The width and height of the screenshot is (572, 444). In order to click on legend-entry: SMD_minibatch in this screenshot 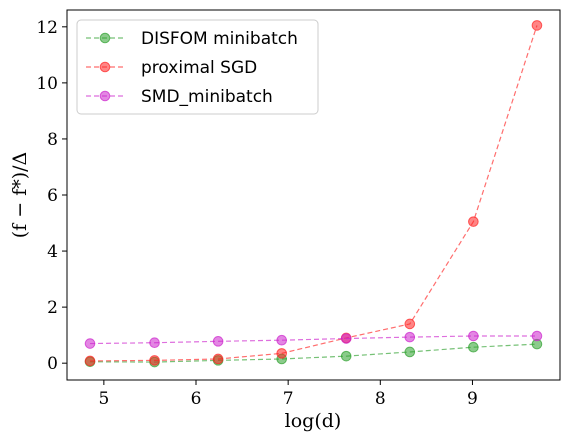, I will do `click(179, 97)`.